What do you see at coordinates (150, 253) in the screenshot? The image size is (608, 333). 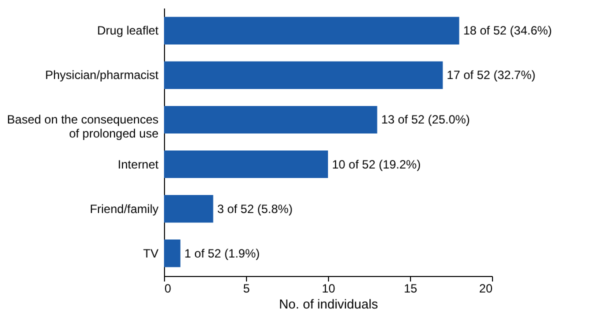 I see `y-tick-label: TV` at bounding box center [150, 253].